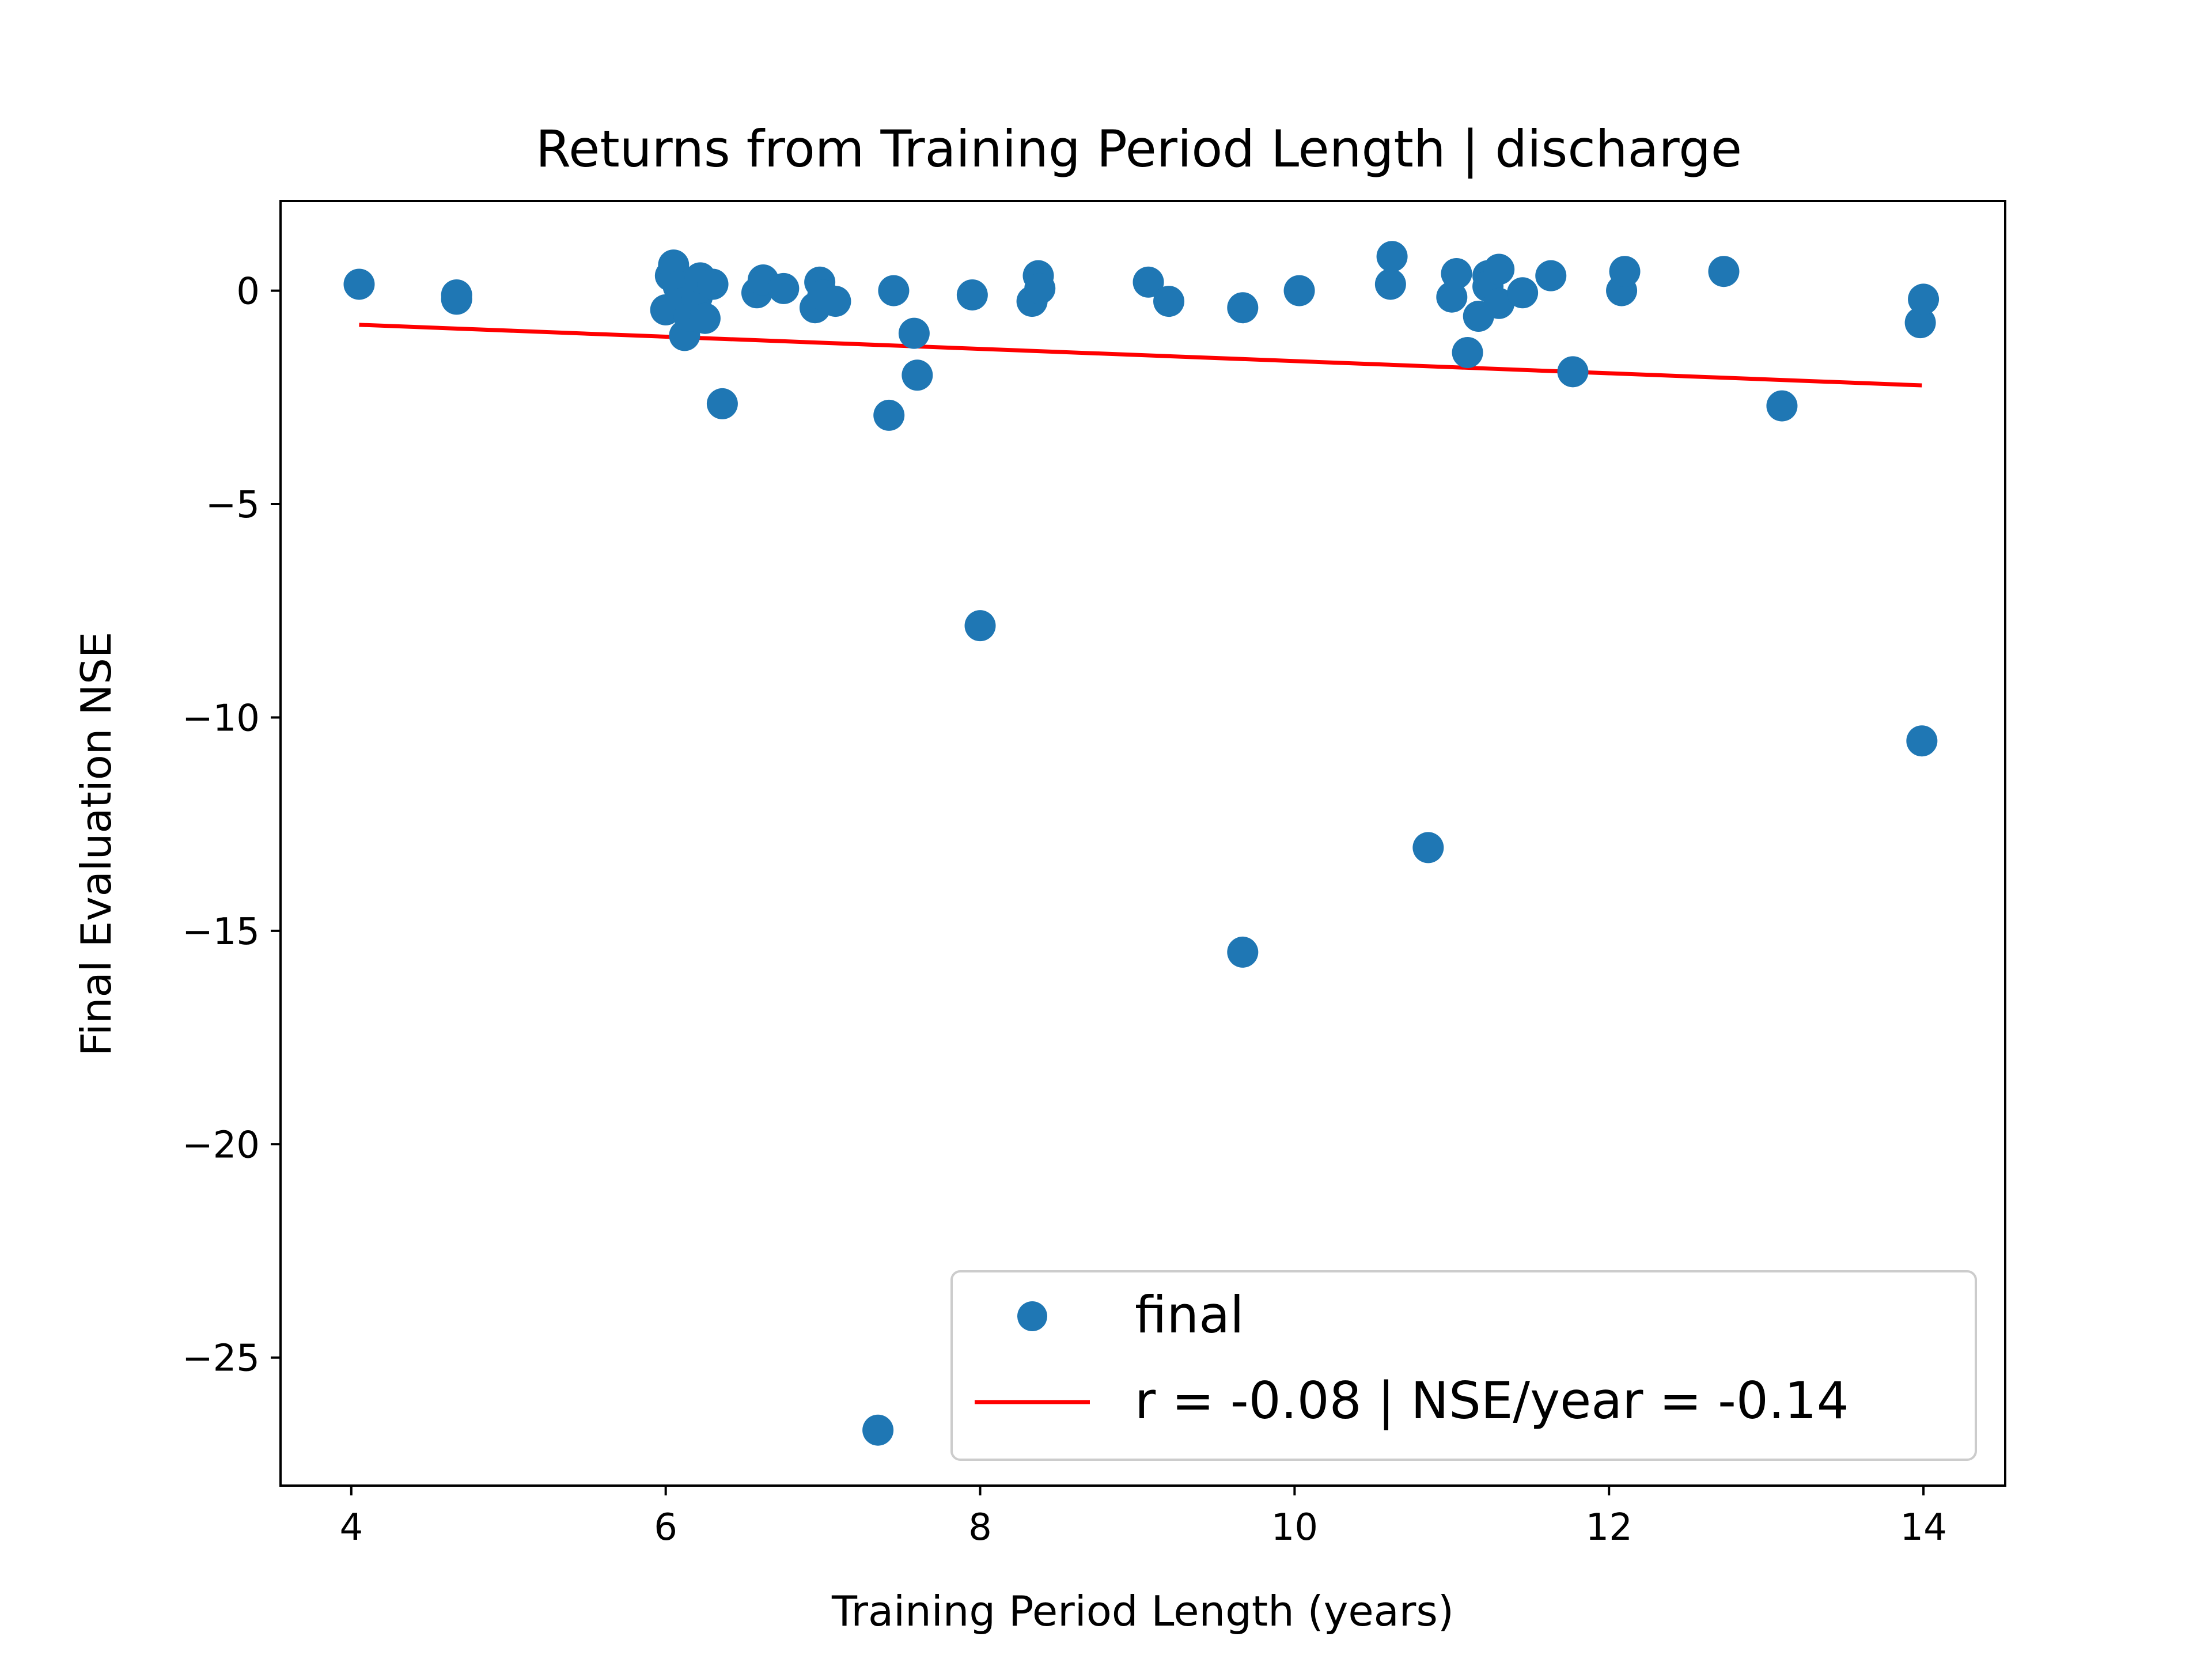  Describe the element at coordinates (231, 825) in the screenshot. I see `y-axis-ticks: 0 −5 −10 −15 −20 −25` at that location.